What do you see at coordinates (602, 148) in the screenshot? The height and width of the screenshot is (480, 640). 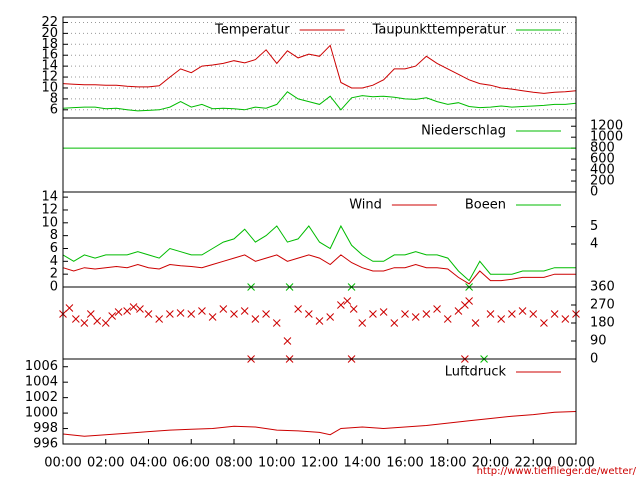 I see `y-tick-label: 800` at bounding box center [602, 148].